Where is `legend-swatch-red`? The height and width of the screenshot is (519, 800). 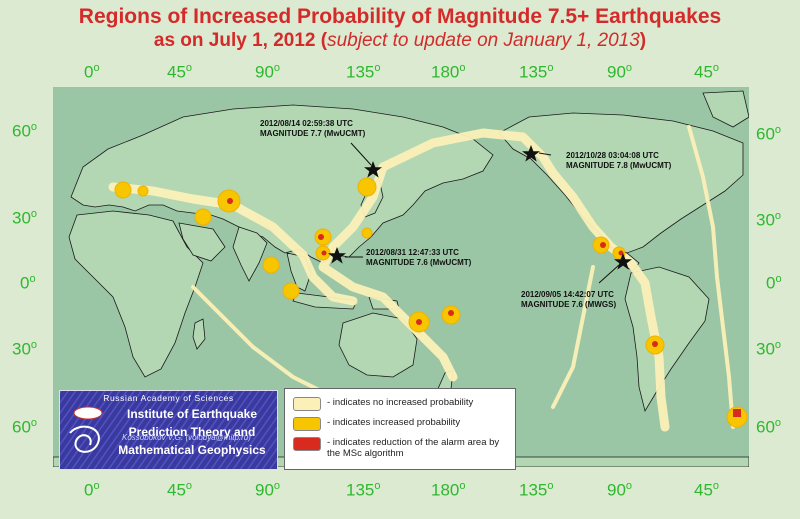 legend-swatch-red is located at coordinates (307, 444).